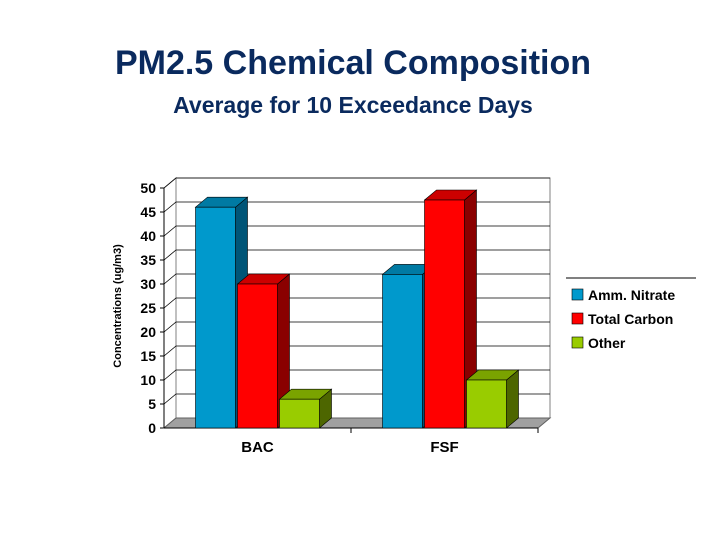 This screenshot has width=720, height=540. What do you see at coordinates (148, 380) in the screenshot?
I see `y-tick-label: 10` at bounding box center [148, 380].